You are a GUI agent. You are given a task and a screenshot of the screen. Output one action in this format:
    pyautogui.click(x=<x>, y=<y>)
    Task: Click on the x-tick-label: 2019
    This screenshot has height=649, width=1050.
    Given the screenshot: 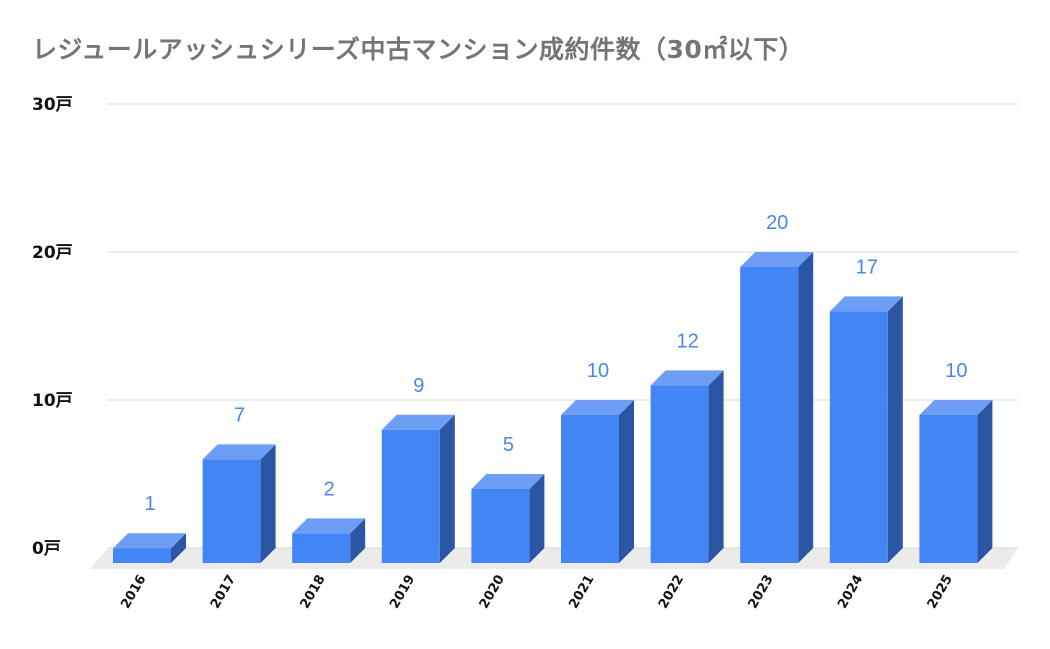 What is the action you would take?
    pyautogui.click(x=402, y=592)
    